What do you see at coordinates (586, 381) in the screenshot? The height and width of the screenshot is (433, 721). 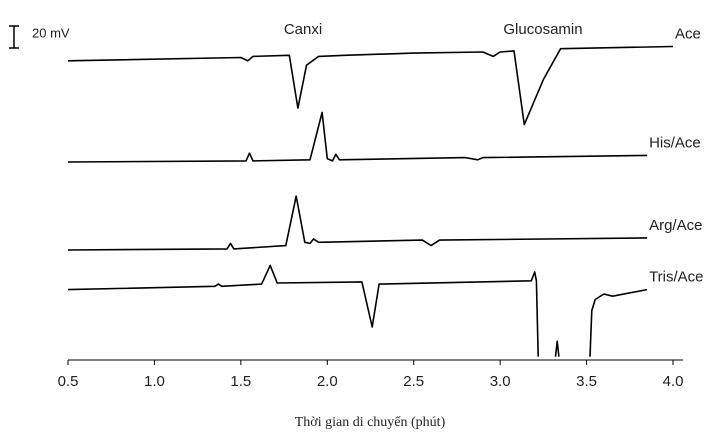 I see `x-tick-label: 3.5` at bounding box center [586, 381].